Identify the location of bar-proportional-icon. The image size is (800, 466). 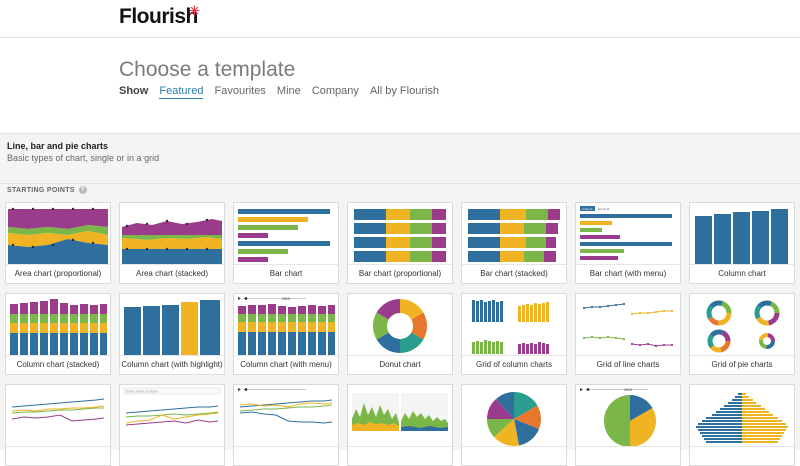
(400, 235).